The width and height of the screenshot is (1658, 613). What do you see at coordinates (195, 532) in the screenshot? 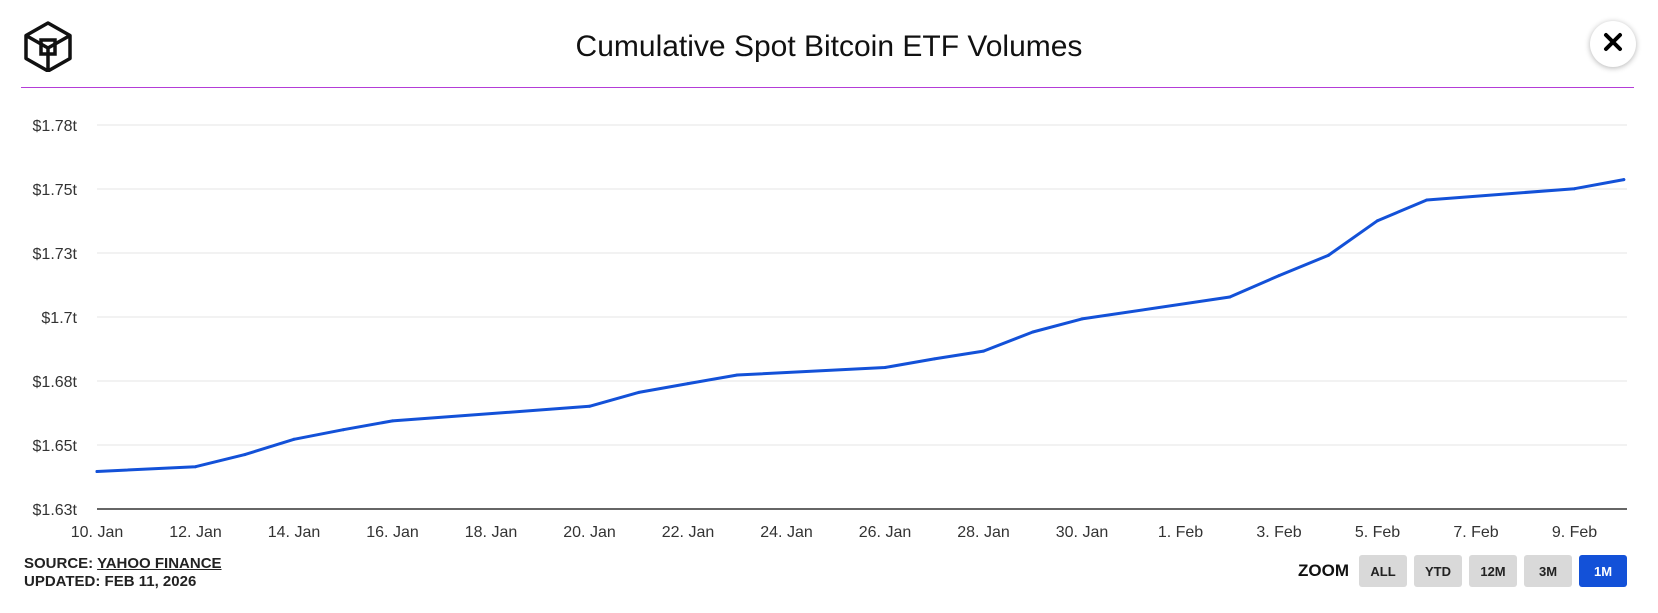
I see `x-tick-label: 12. Jan` at bounding box center [195, 532].